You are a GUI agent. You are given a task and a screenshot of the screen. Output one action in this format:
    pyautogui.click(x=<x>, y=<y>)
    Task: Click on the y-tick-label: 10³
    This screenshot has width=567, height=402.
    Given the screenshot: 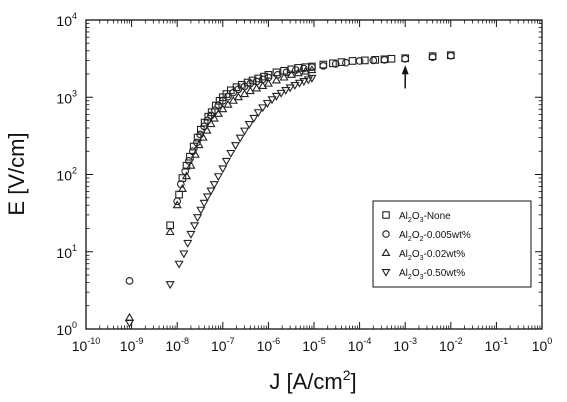 What is the action you would take?
    pyautogui.click(x=66, y=97)
    